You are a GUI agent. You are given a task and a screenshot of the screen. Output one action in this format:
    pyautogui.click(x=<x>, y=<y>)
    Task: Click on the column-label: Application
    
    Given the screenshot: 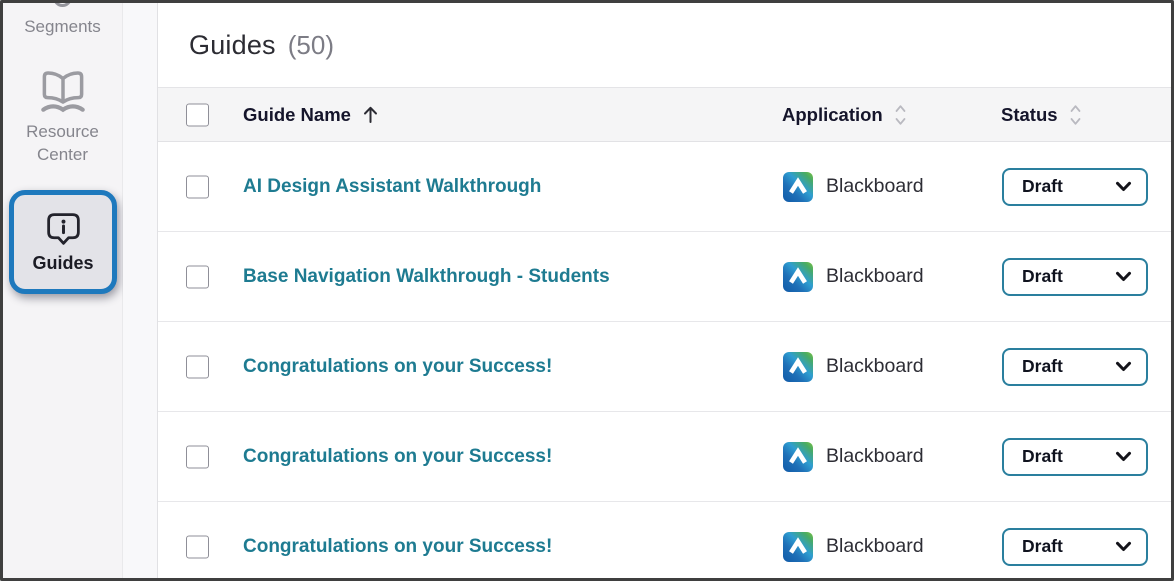 What is the action you would take?
    pyautogui.click(x=832, y=114)
    